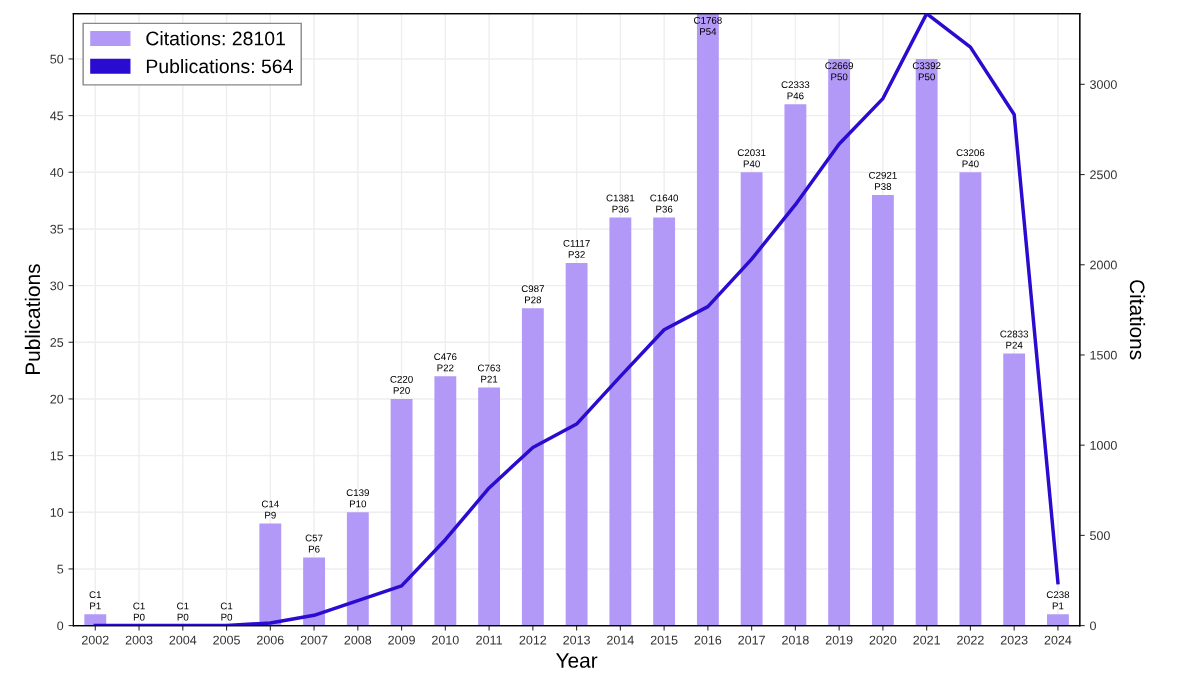 The height and width of the screenshot is (680, 1184). What do you see at coordinates (57, 342) in the screenshot?
I see `y-tick-label: 25` at bounding box center [57, 342].